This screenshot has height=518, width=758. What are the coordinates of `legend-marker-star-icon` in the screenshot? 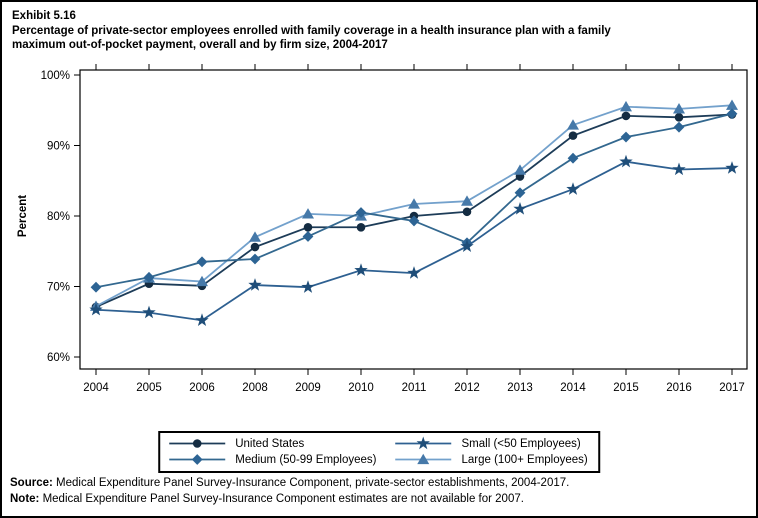 It's located at (423, 443).